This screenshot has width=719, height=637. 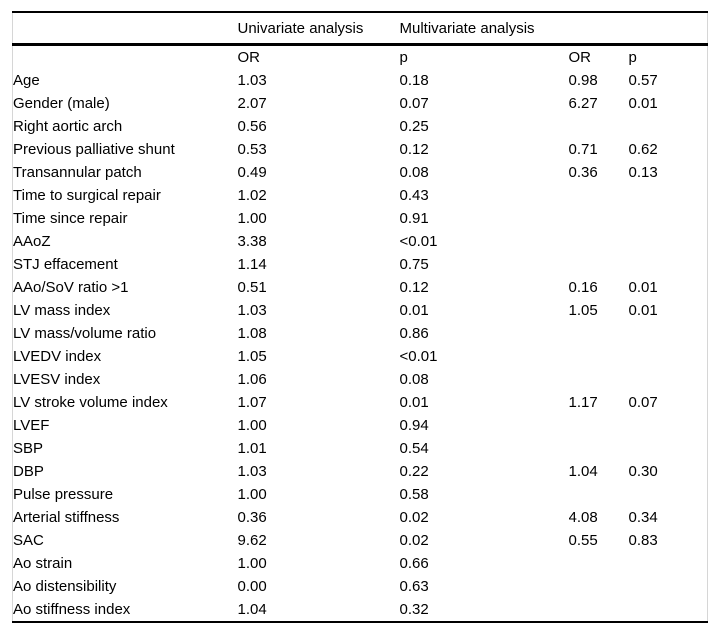 What do you see at coordinates (414, 517) in the screenshot?
I see `univariate-p-value: 0.02` at bounding box center [414, 517].